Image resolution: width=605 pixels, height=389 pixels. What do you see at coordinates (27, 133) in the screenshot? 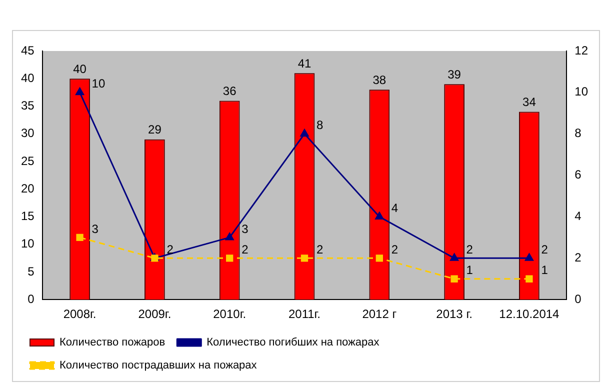
I see `y-tick-label: 30` at bounding box center [27, 133].